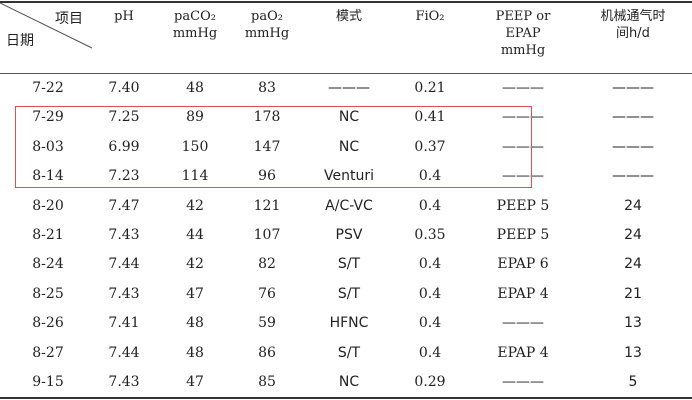 This screenshot has width=692, height=400. What do you see at coordinates (48, 264) in the screenshot?
I see `table-cell: 8-24` at bounding box center [48, 264].